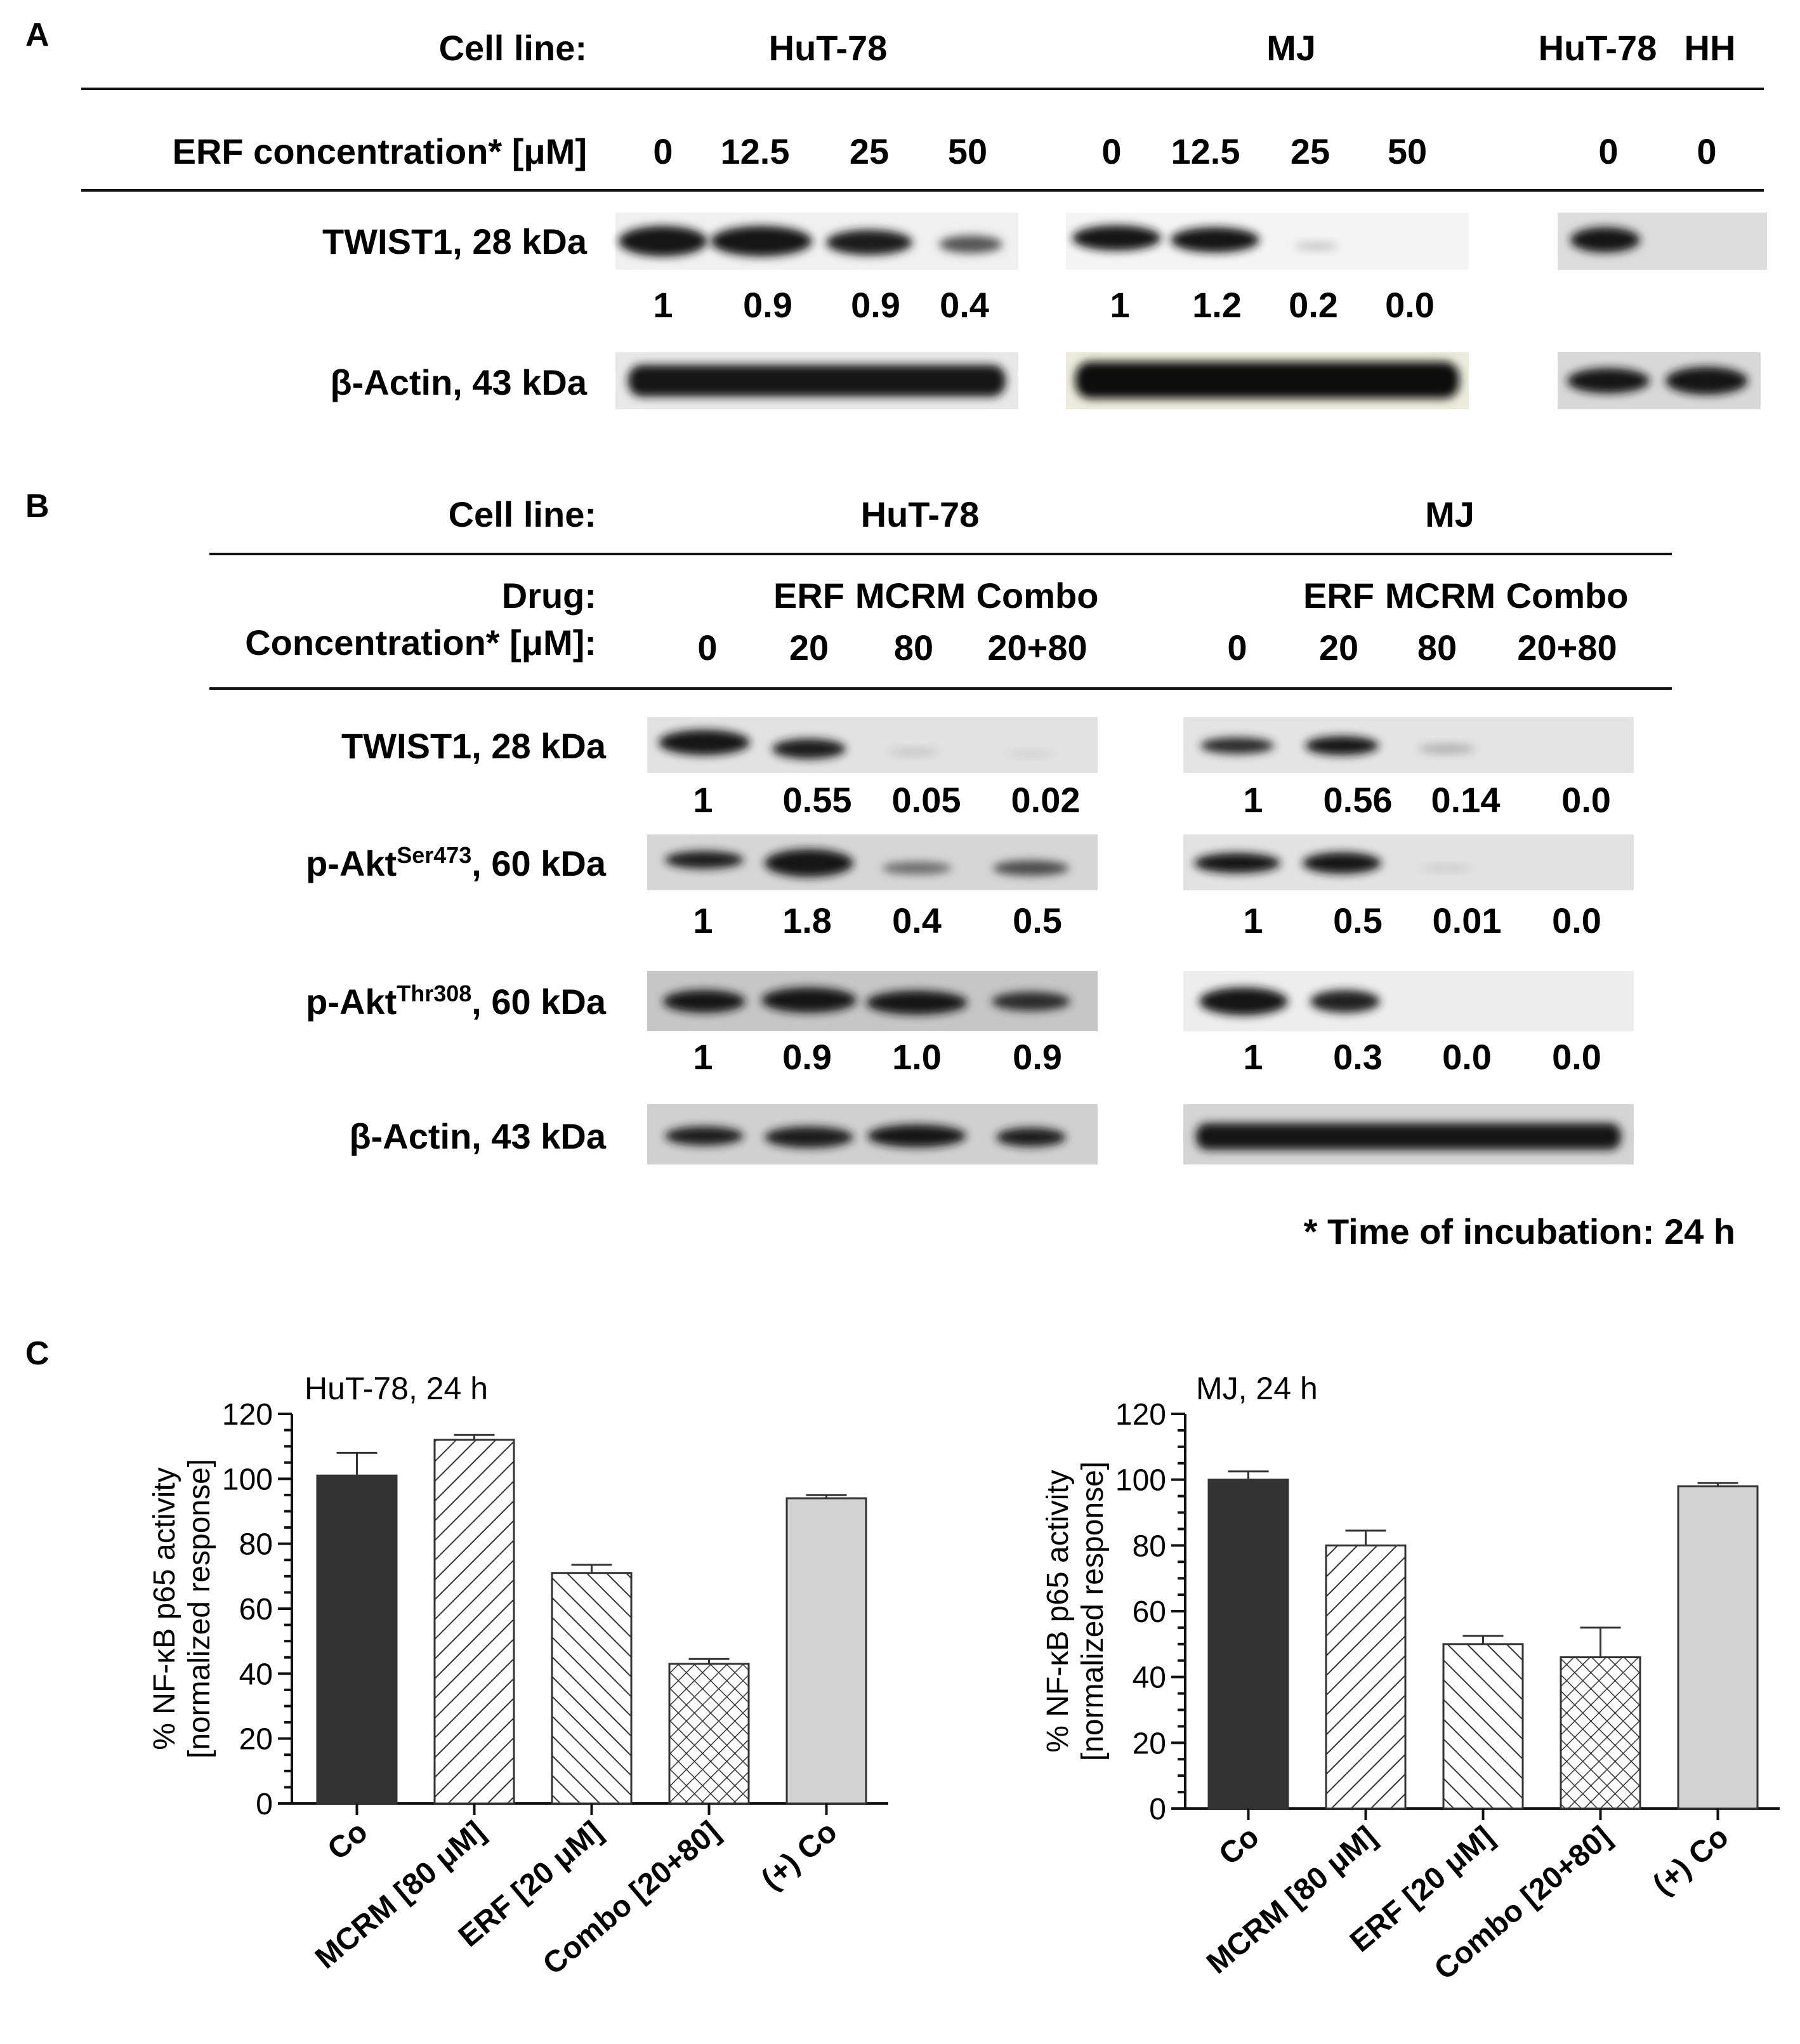  What do you see at coordinates (1358, 800) in the screenshot?
I see `quant-value: 0.56` at bounding box center [1358, 800].